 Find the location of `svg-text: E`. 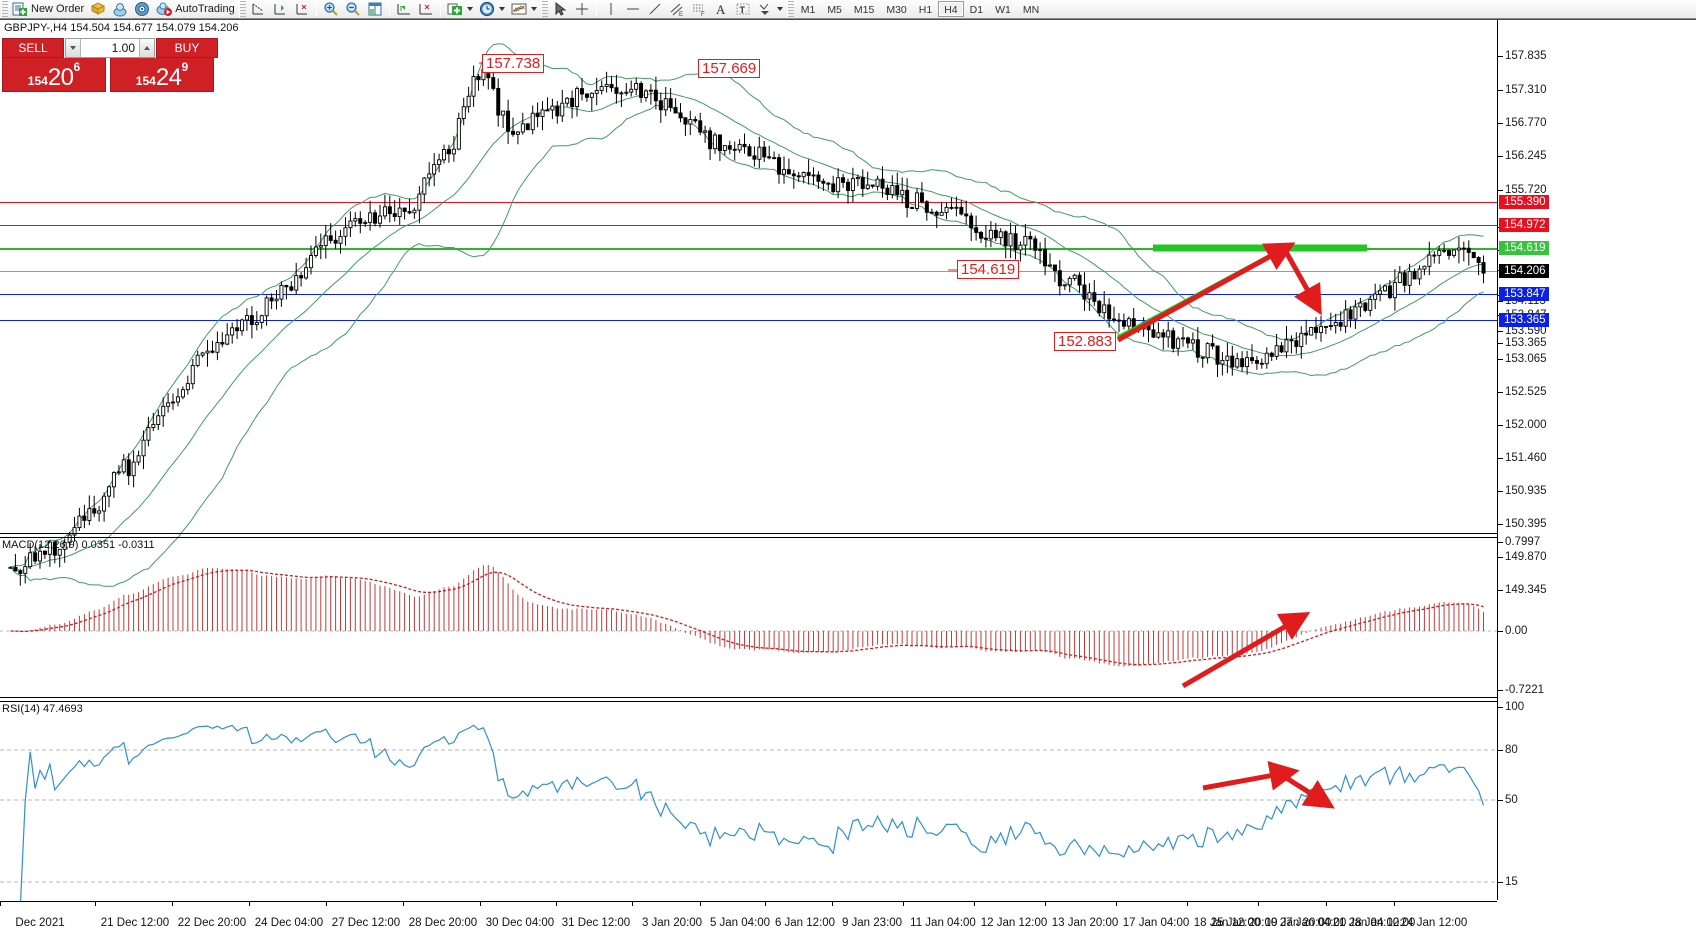

svg-text: E is located at coordinates (681, 14).